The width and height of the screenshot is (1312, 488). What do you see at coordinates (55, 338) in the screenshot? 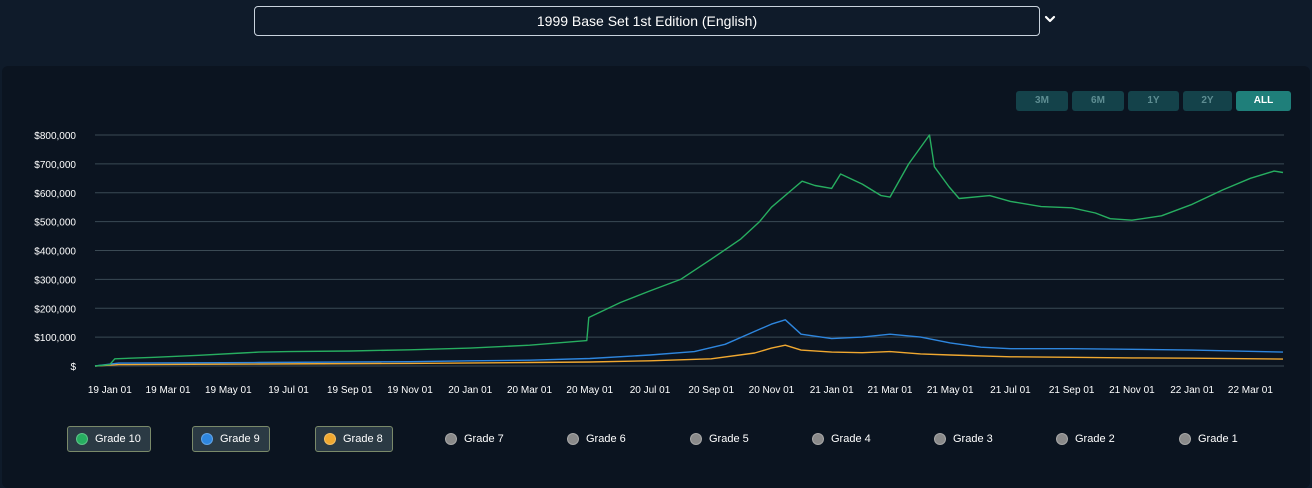
I see `y-tick-label: $100,000` at bounding box center [55, 338].